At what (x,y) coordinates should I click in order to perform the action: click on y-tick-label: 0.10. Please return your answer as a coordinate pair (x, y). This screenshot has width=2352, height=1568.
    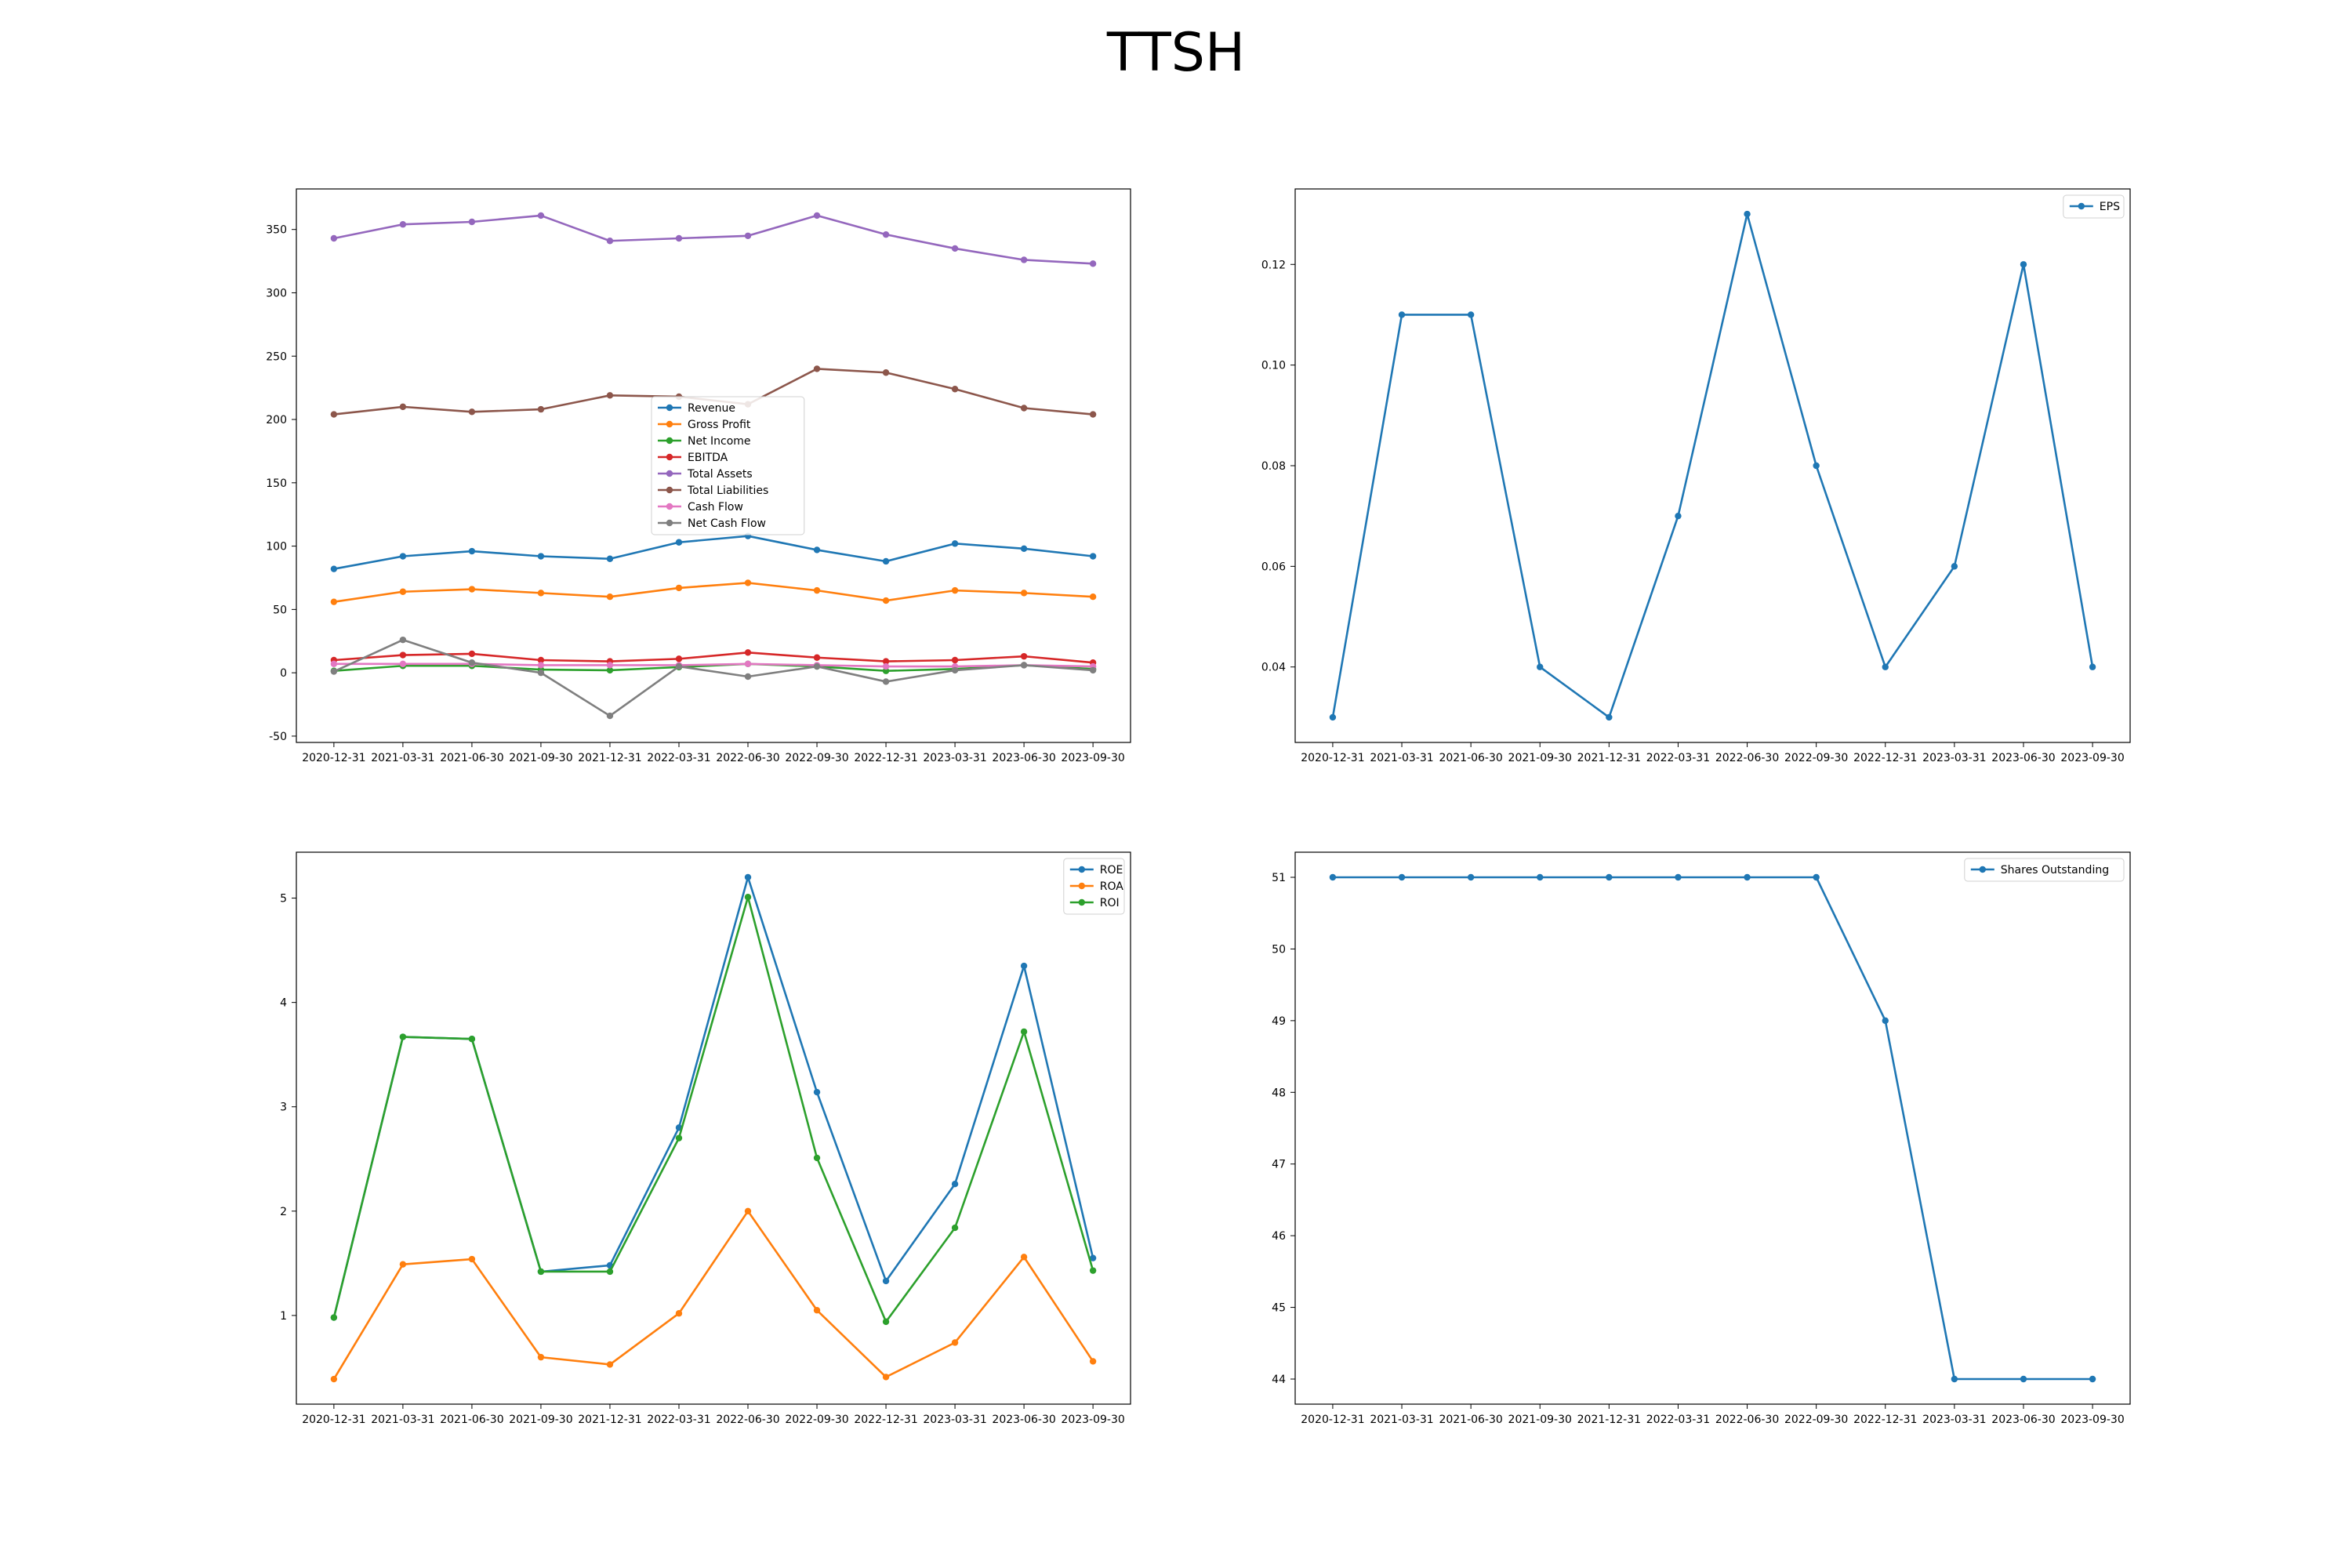
    Looking at the image, I should click on (1273, 366).